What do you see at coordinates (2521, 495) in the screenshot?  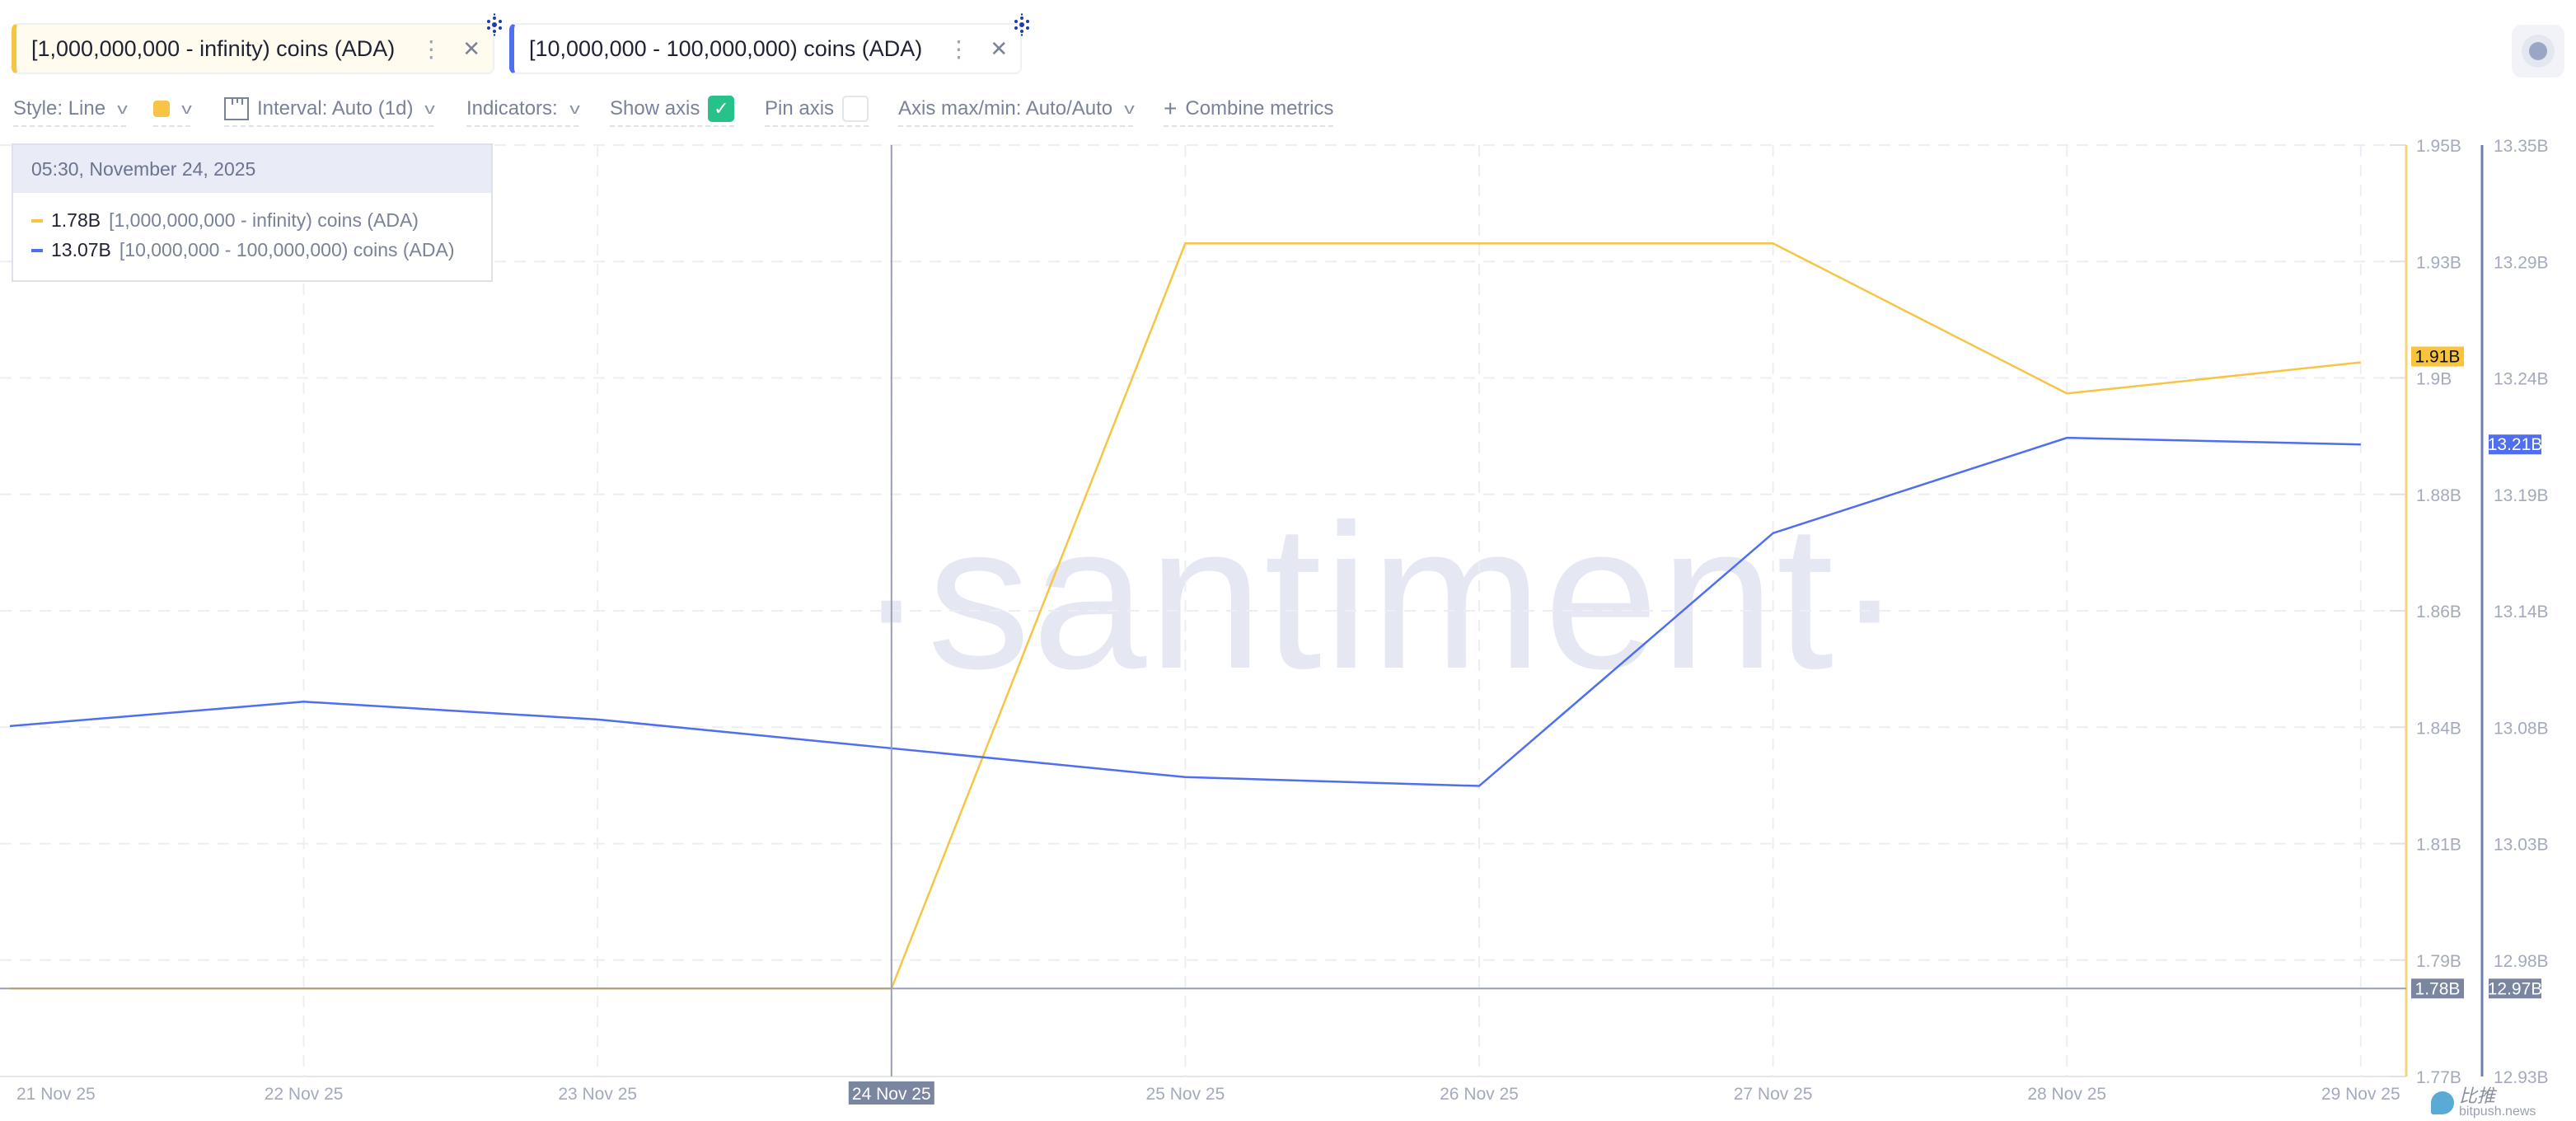 I see `y-tick-label-right: 13.19B` at bounding box center [2521, 495].